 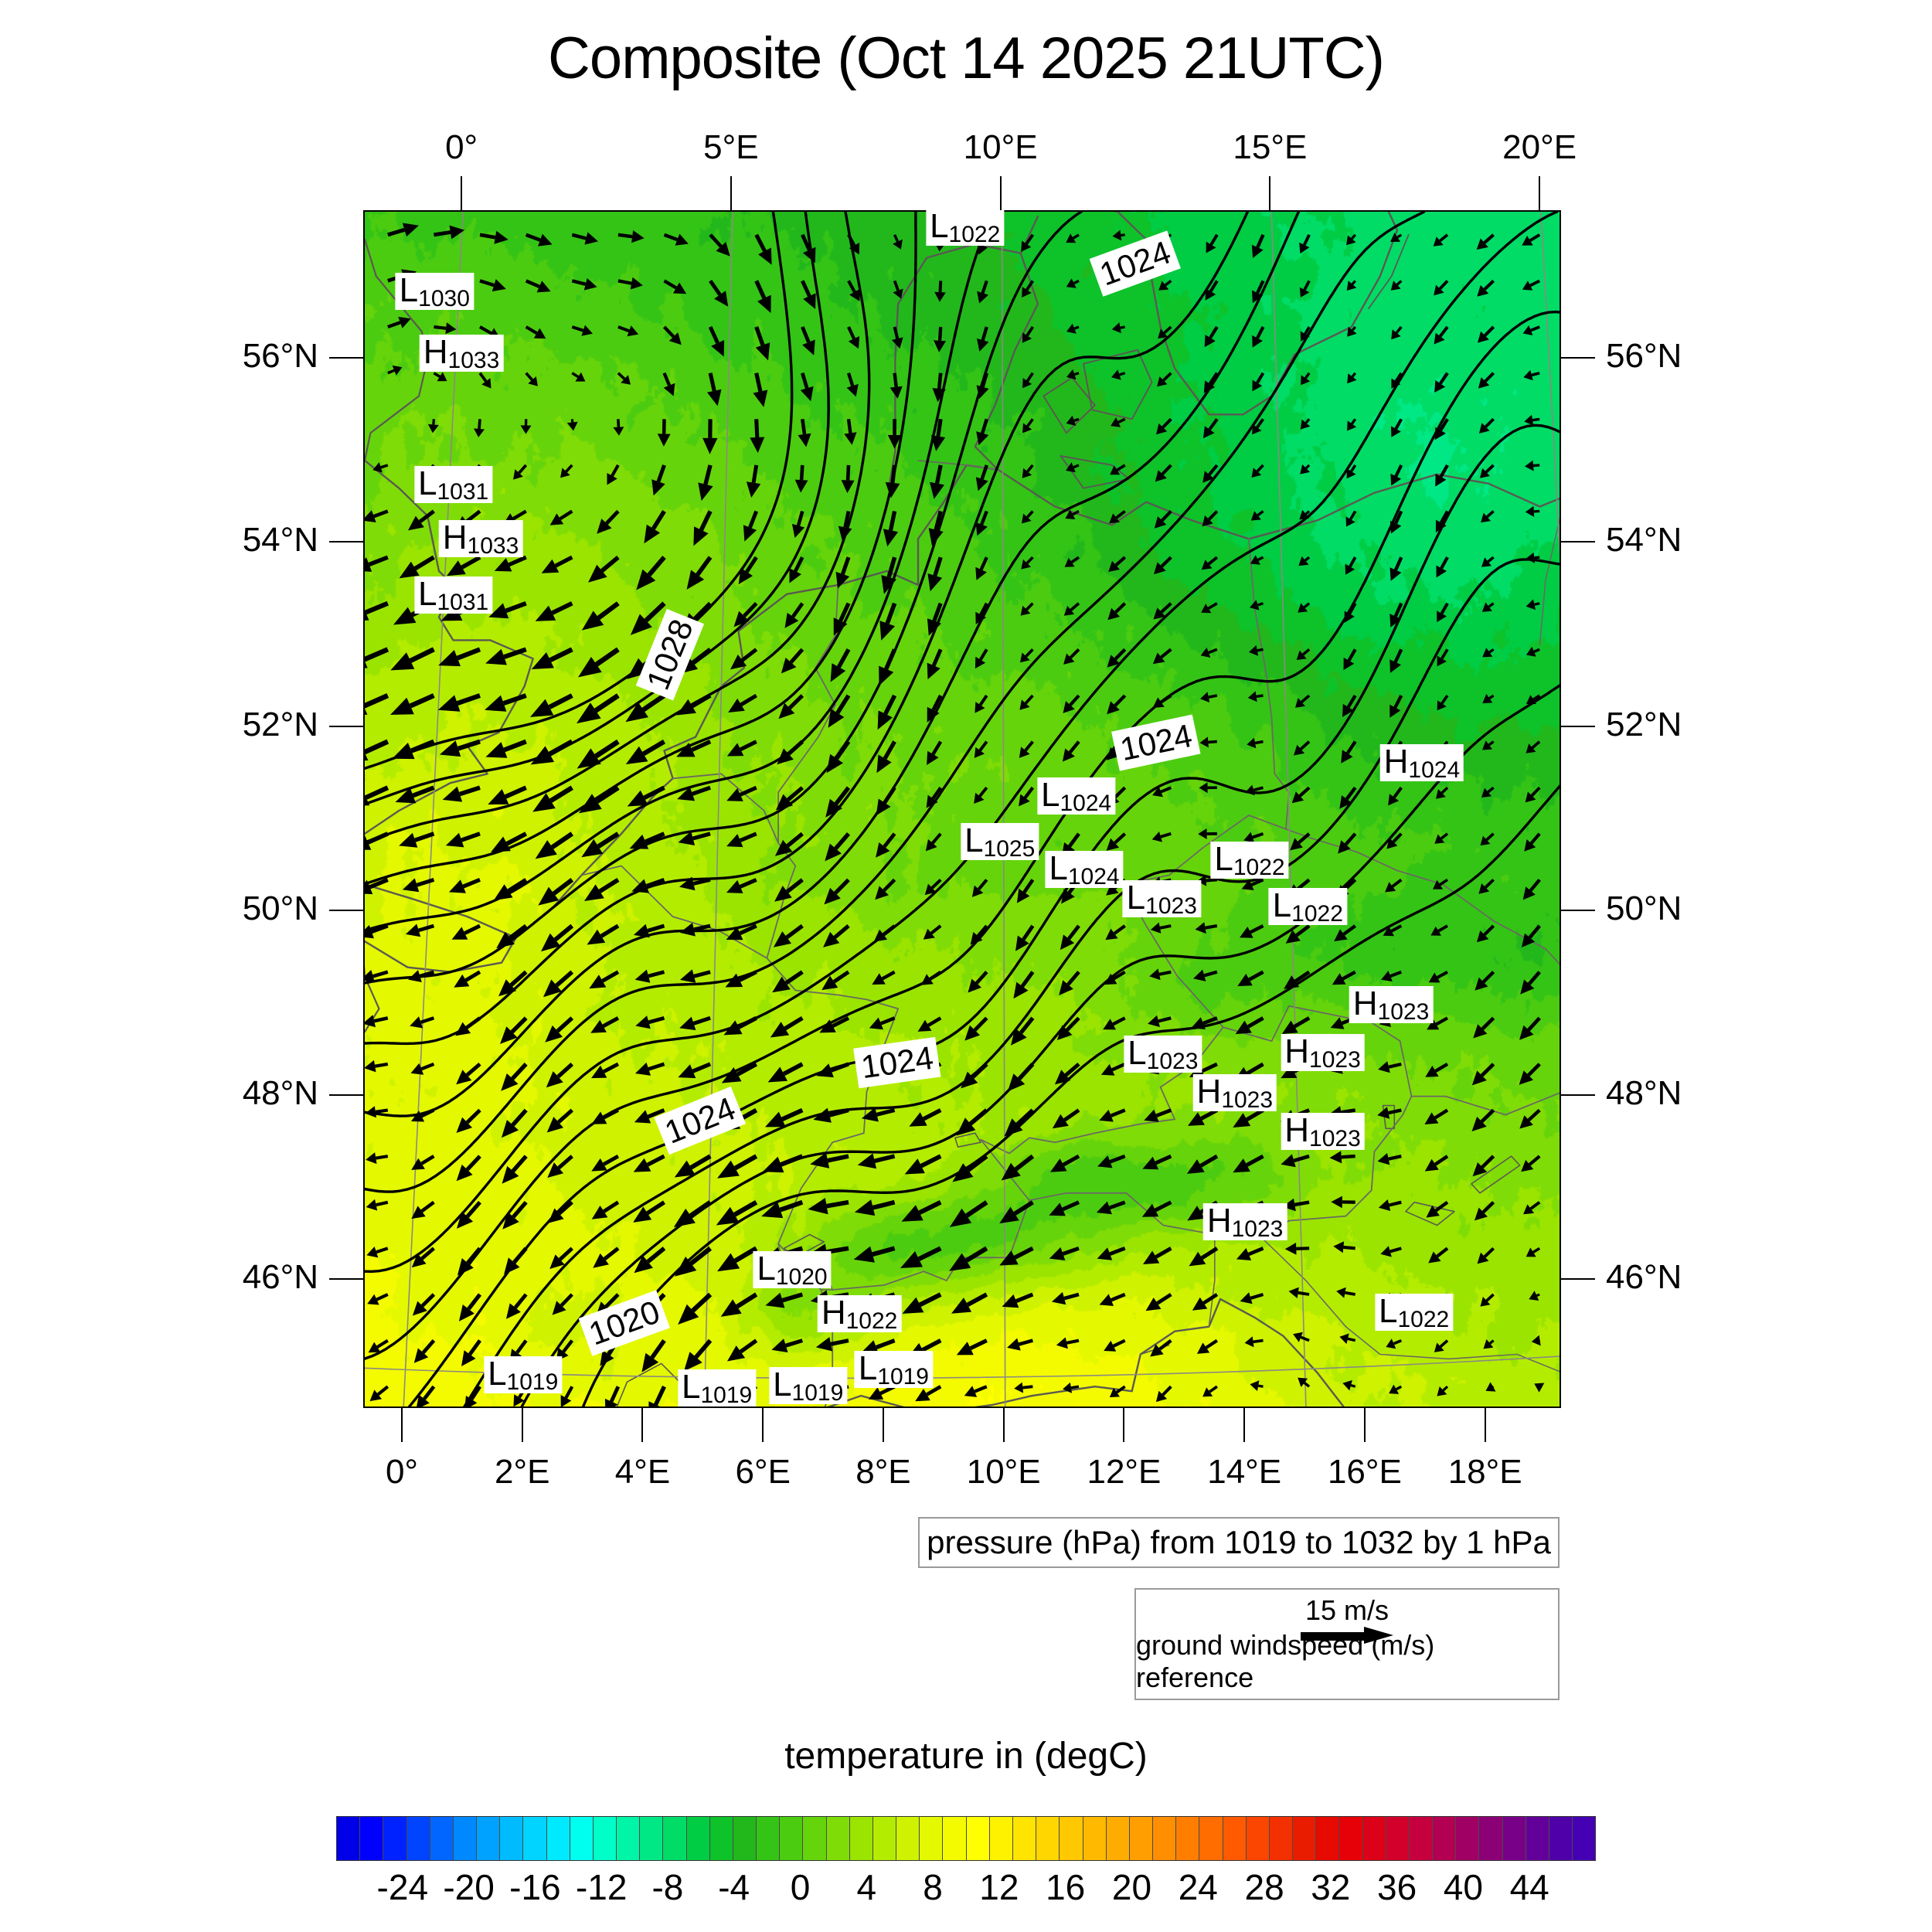 What do you see at coordinates (1644, 1092) in the screenshot?
I see `right-lat-label-4: 48°N` at bounding box center [1644, 1092].